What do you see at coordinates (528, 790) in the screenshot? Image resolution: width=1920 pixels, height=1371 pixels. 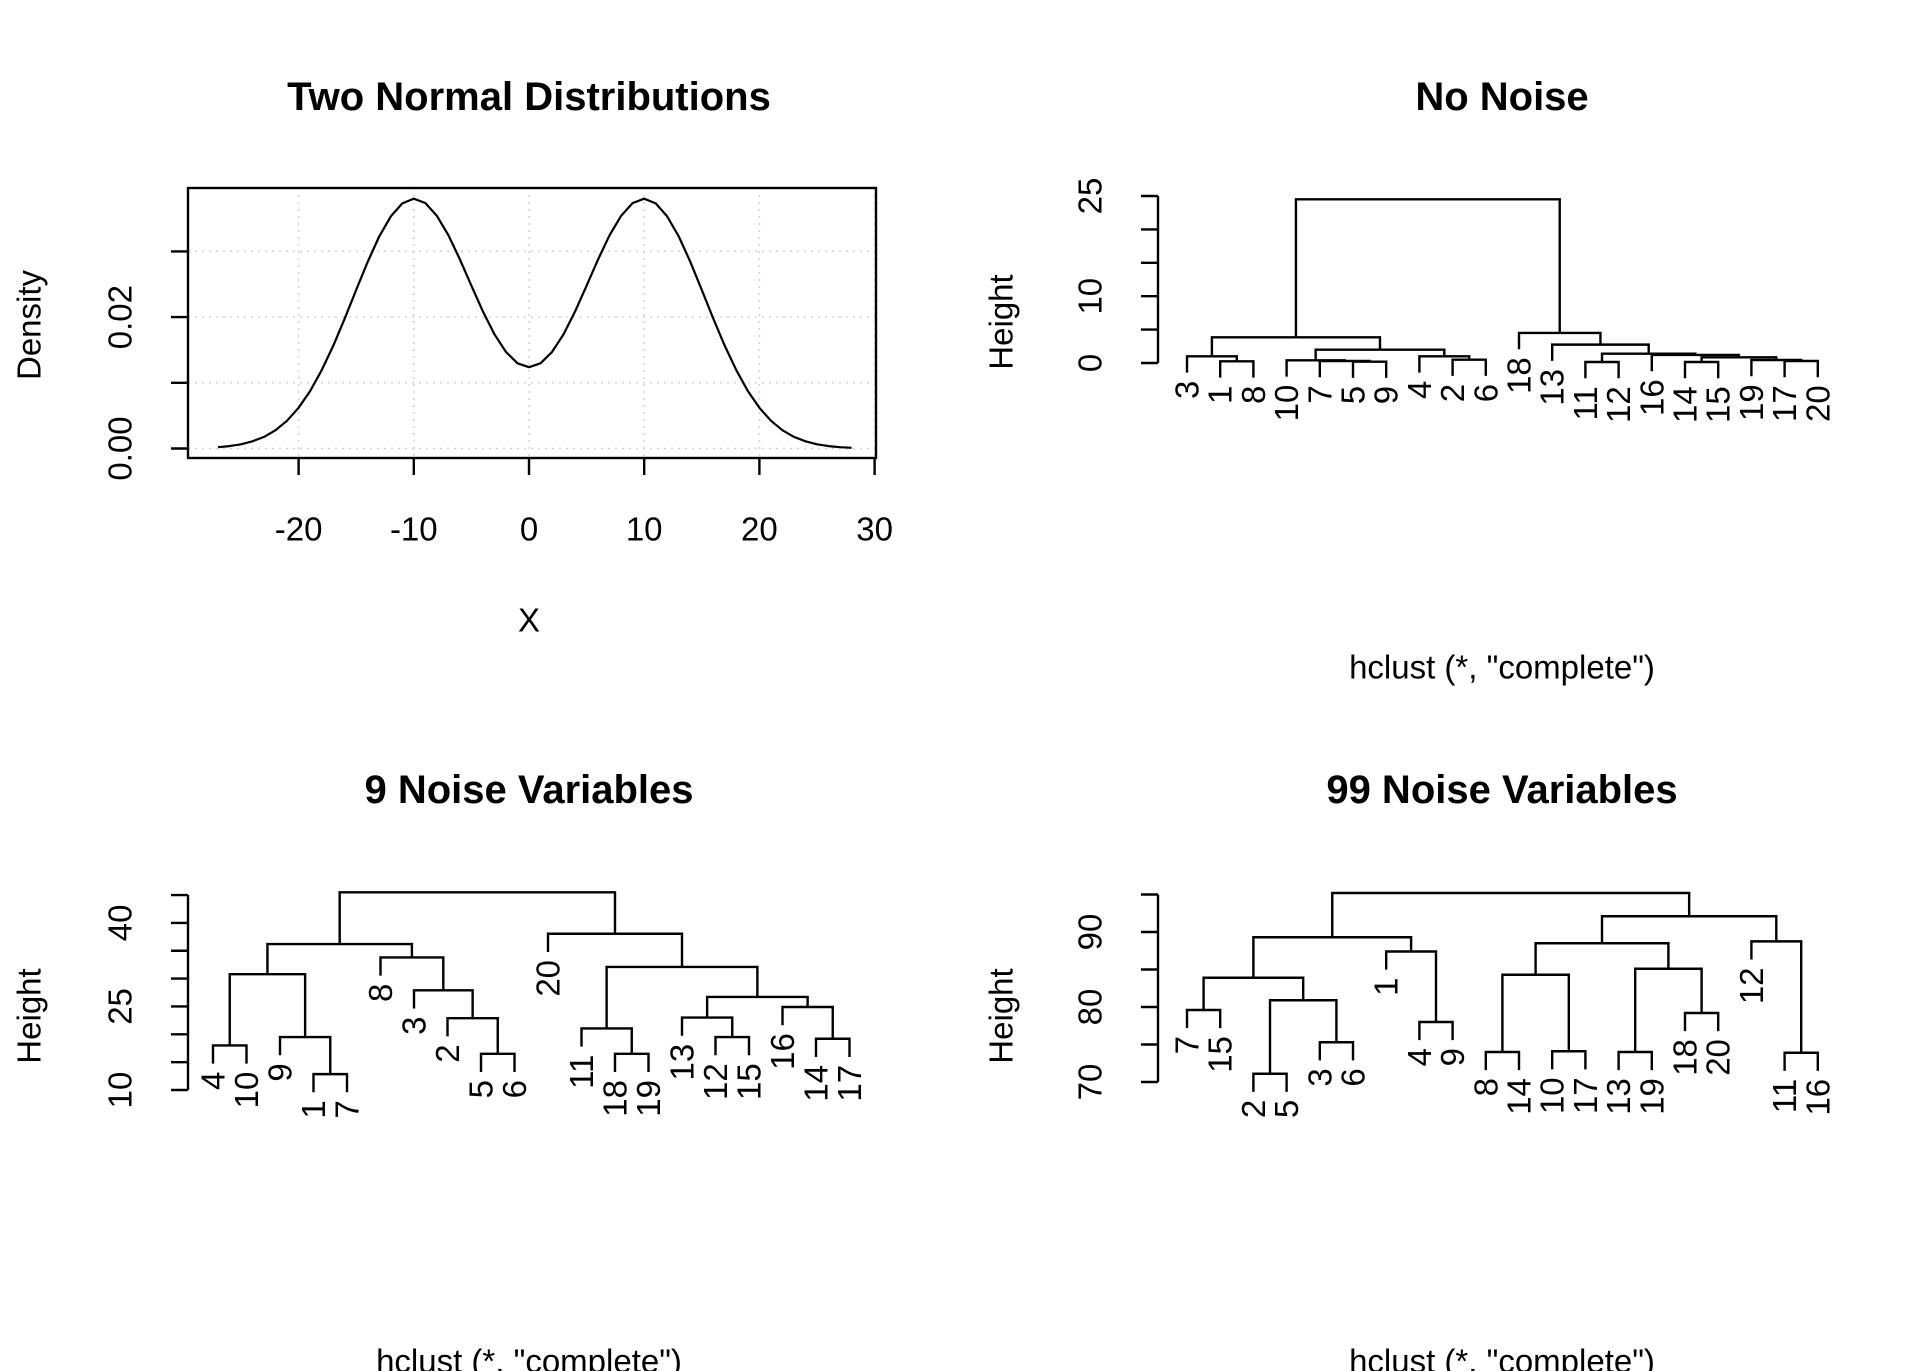 I see `chart-title: 9 Noise Variables` at bounding box center [528, 790].